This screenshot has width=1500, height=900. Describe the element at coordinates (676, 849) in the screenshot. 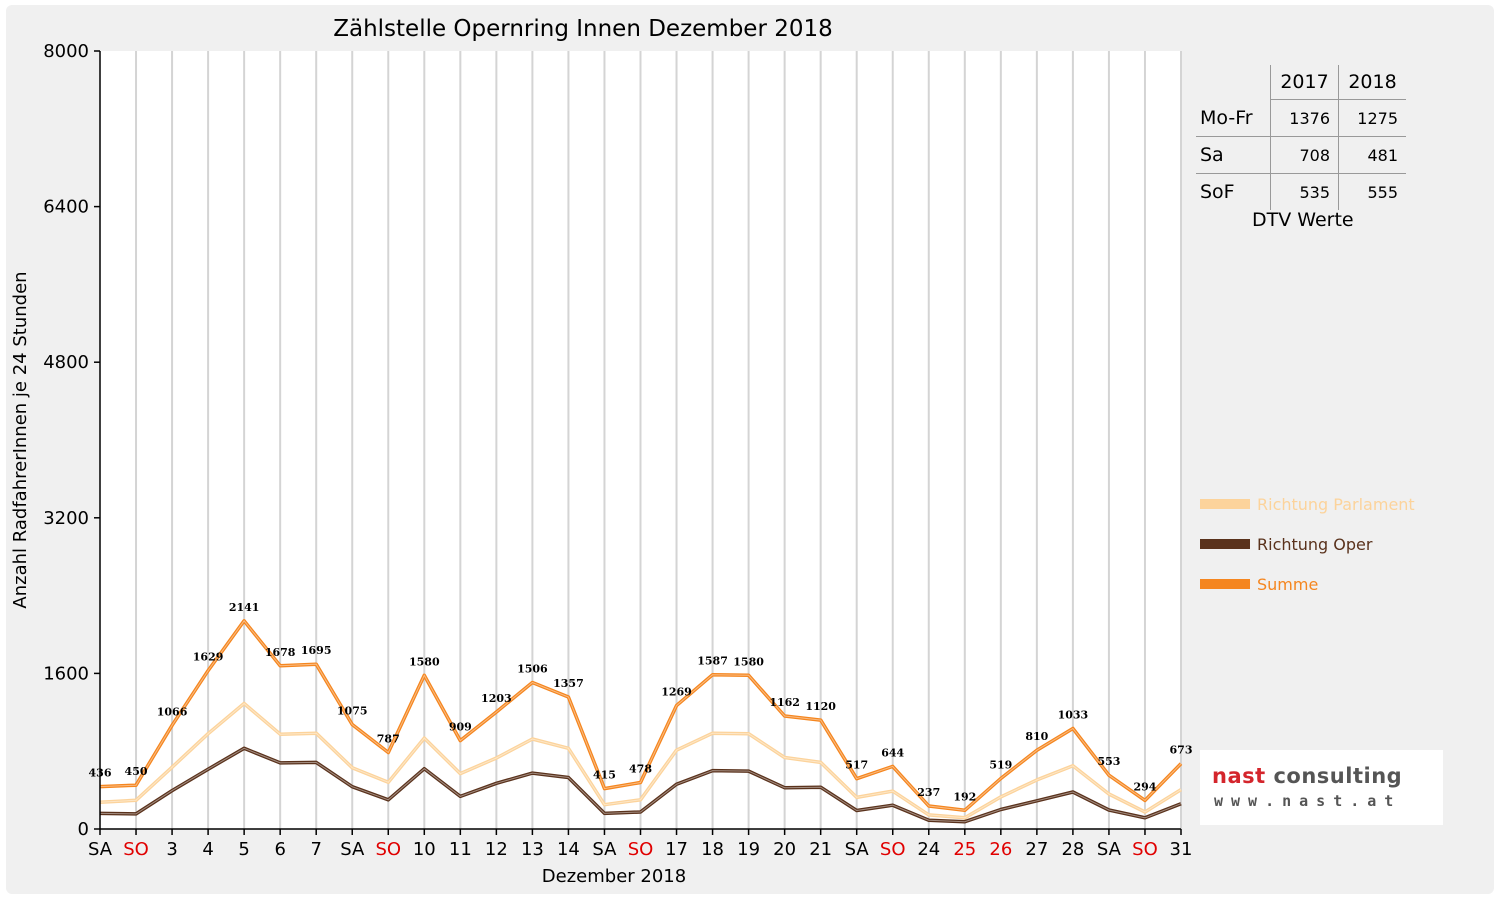

I see `x-tick-label: 17` at that location.